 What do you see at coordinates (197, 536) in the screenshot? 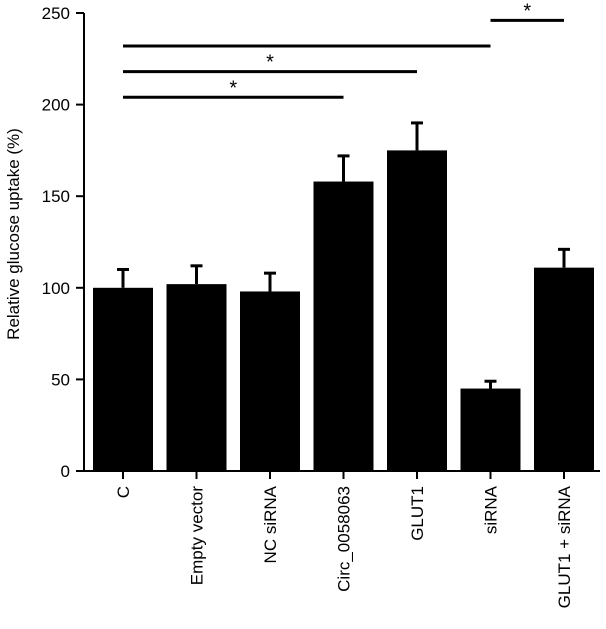
I see `x-tick-label: Empty vector` at bounding box center [197, 536].